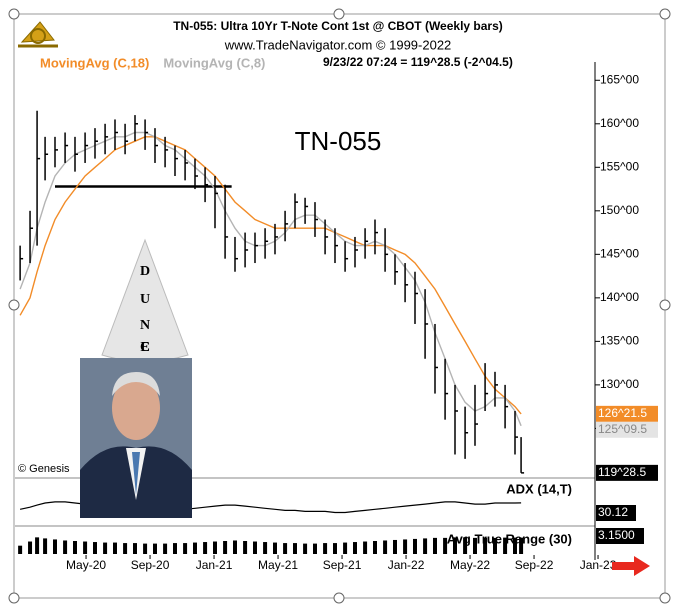 This screenshot has width=680, height=613. What do you see at coordinates (622, 429) in the screenshot?
I see `value-box-label: 125^09.5` at bounding box center [622, 429].